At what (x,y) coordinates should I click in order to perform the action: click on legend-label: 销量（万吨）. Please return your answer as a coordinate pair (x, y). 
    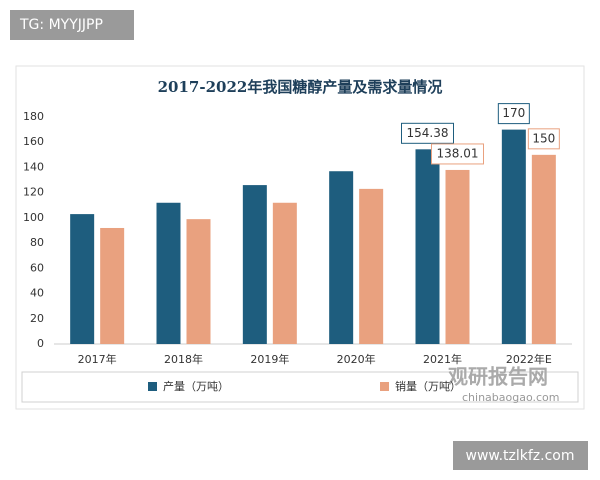
    Looking at the image, I should click on (428, 386).